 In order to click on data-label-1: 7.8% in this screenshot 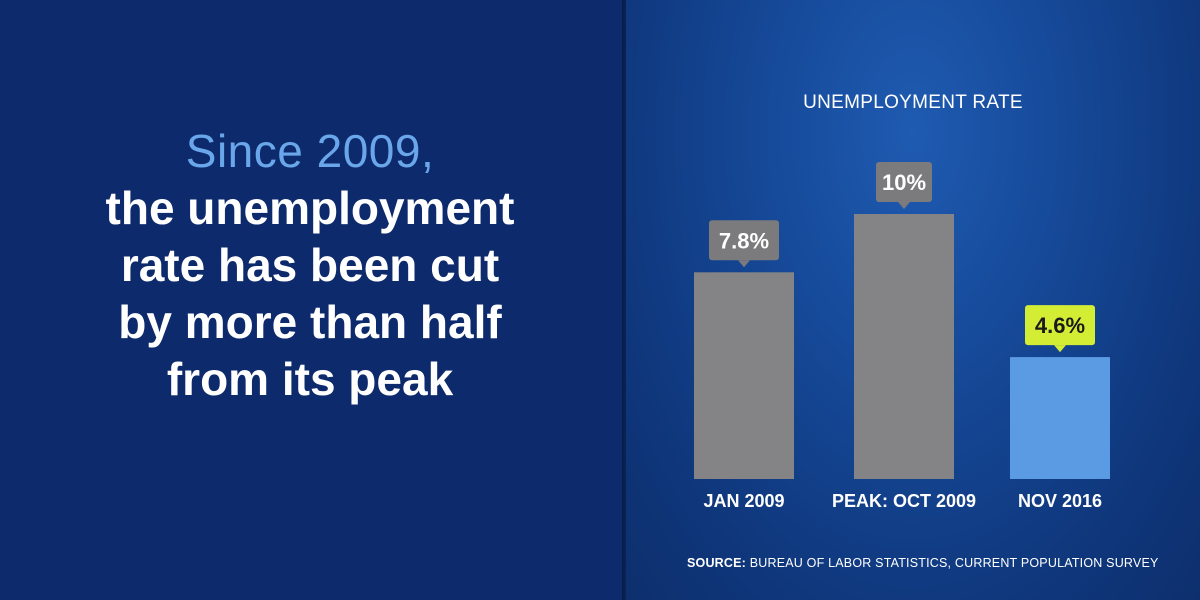, I will do `click(744, 240)`.